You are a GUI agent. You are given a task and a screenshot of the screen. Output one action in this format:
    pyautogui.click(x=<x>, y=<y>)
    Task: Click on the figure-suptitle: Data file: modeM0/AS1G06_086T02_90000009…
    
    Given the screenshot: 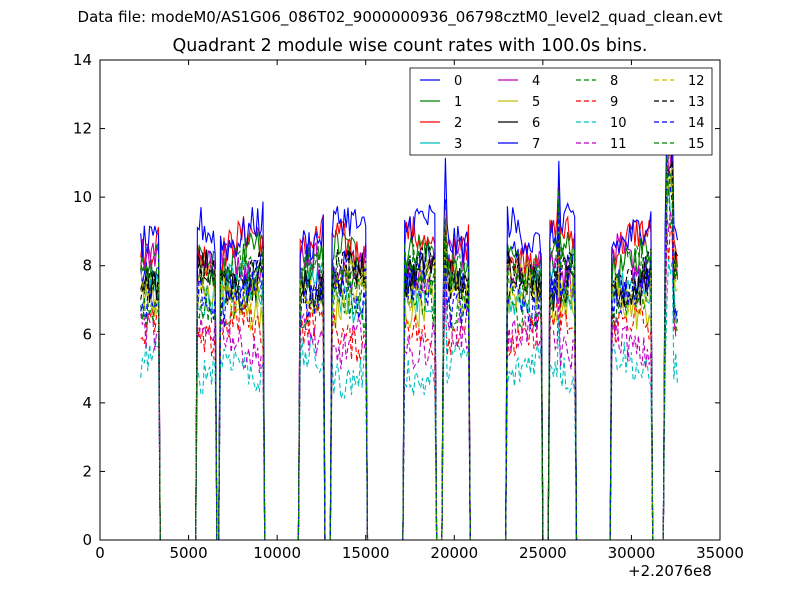 What is the action you would take?
    pyautogui.click(x=400, y=17)
    